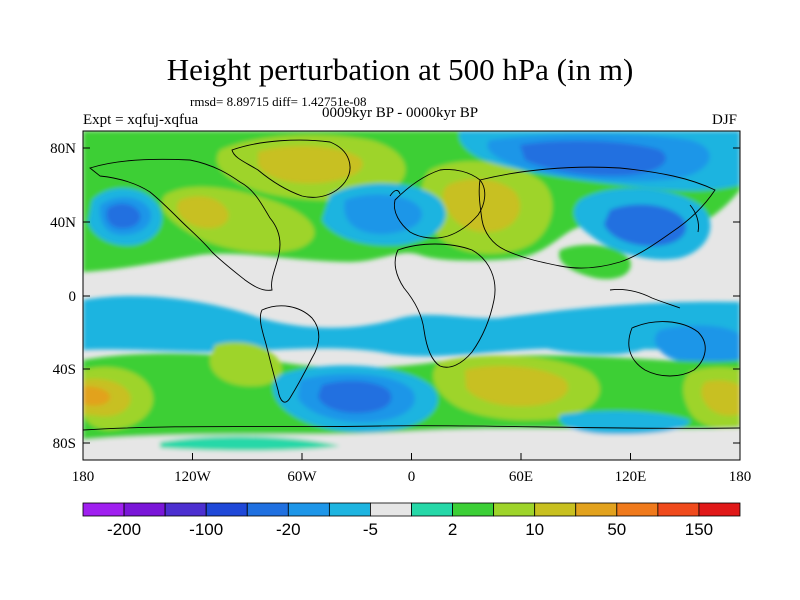 Image resolution: width=800 pixels, height=600 pixels. I want to click on colorbar-label: -5, so click(370, 529).